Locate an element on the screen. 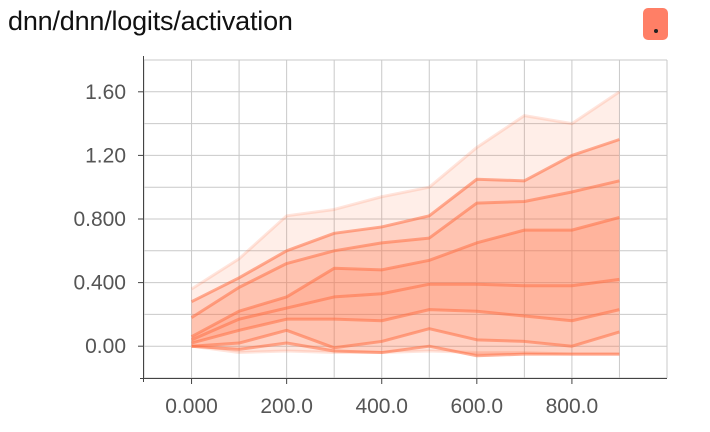 The width and height of the screenshot is (710, 432). y-tick-label: 1.20 is located at coordinates (105, 155).